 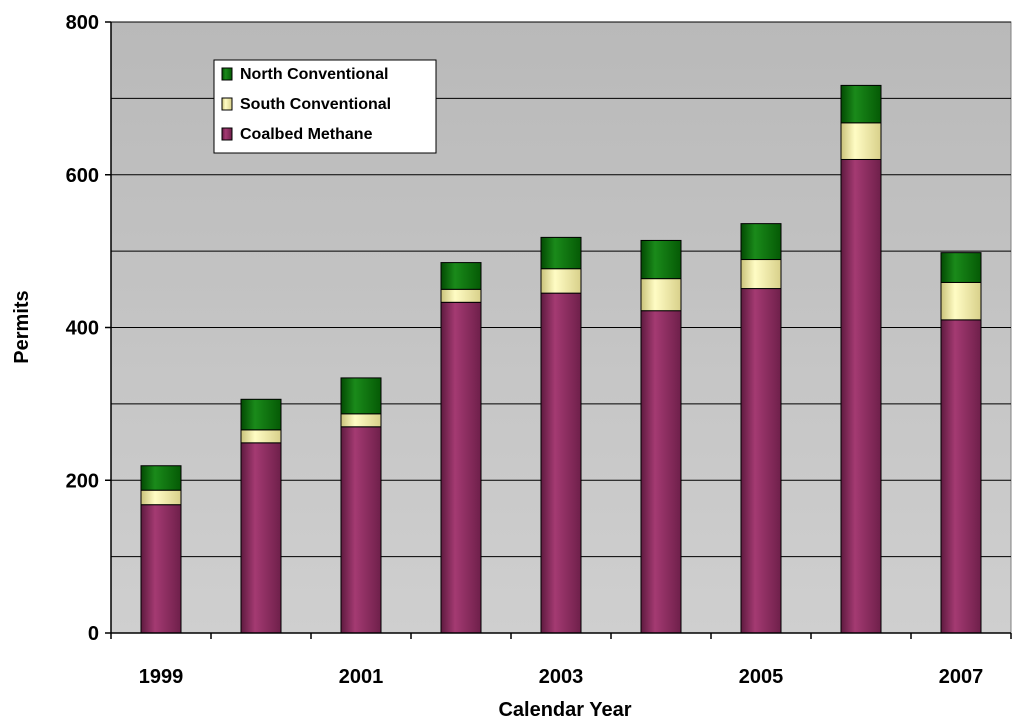 I want to click on bar-south-conventional-2004, so click(x=661, y=295).